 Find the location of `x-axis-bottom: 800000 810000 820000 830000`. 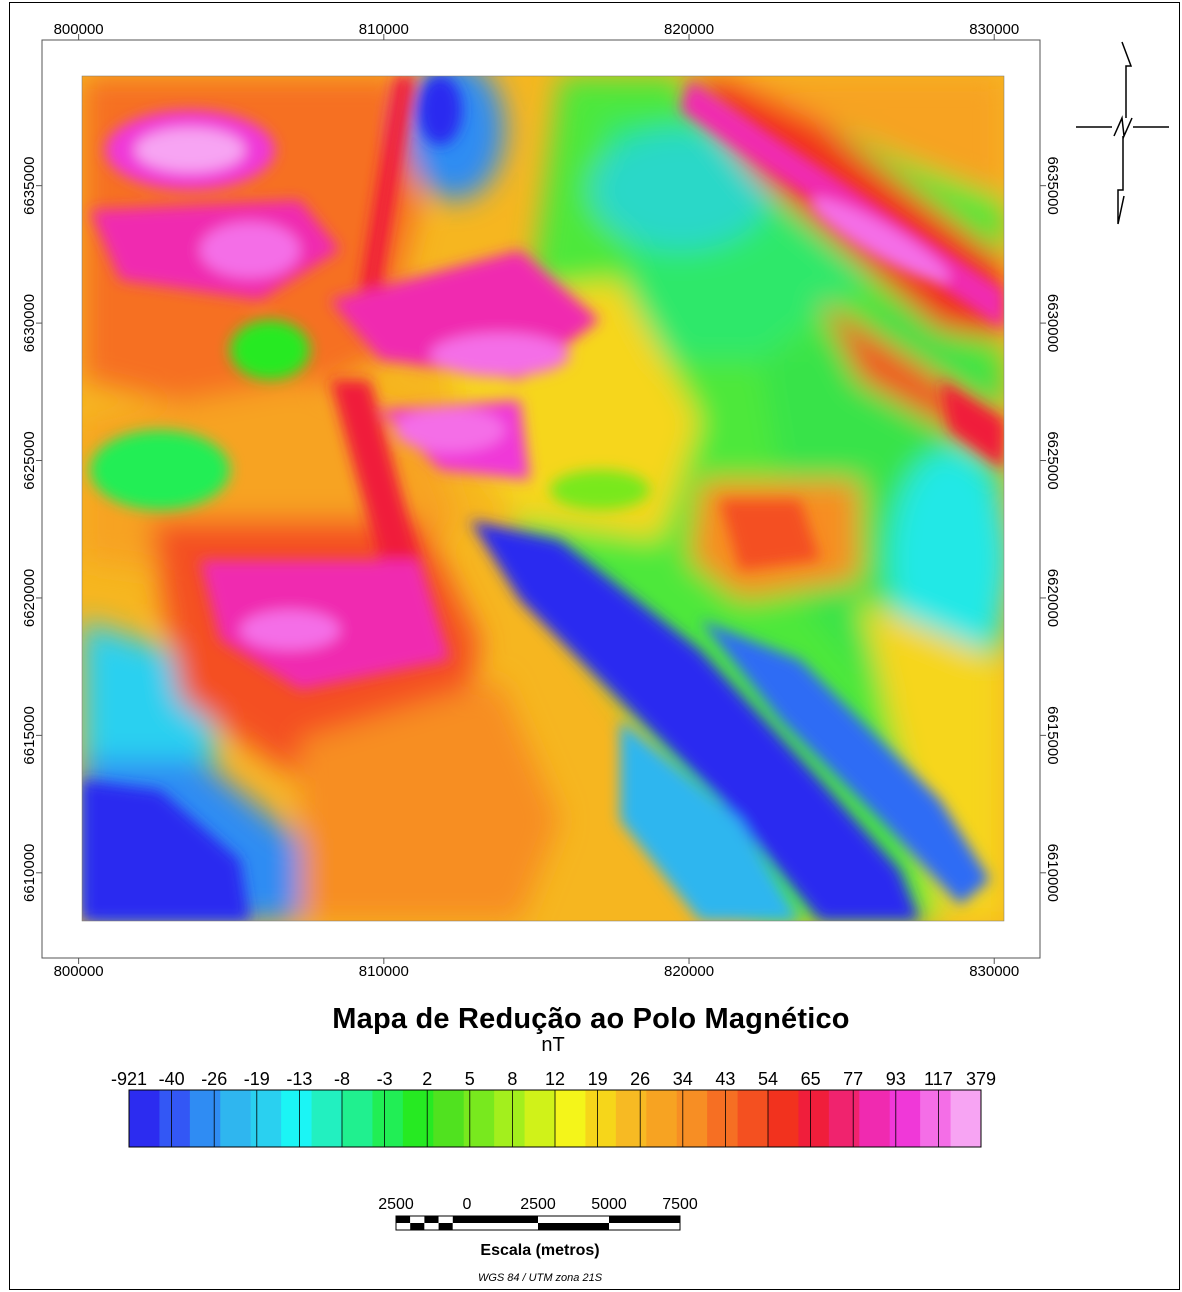

x-axis-bottom: 800000 810000 820000 830000 is located at coordinates (536, 969).